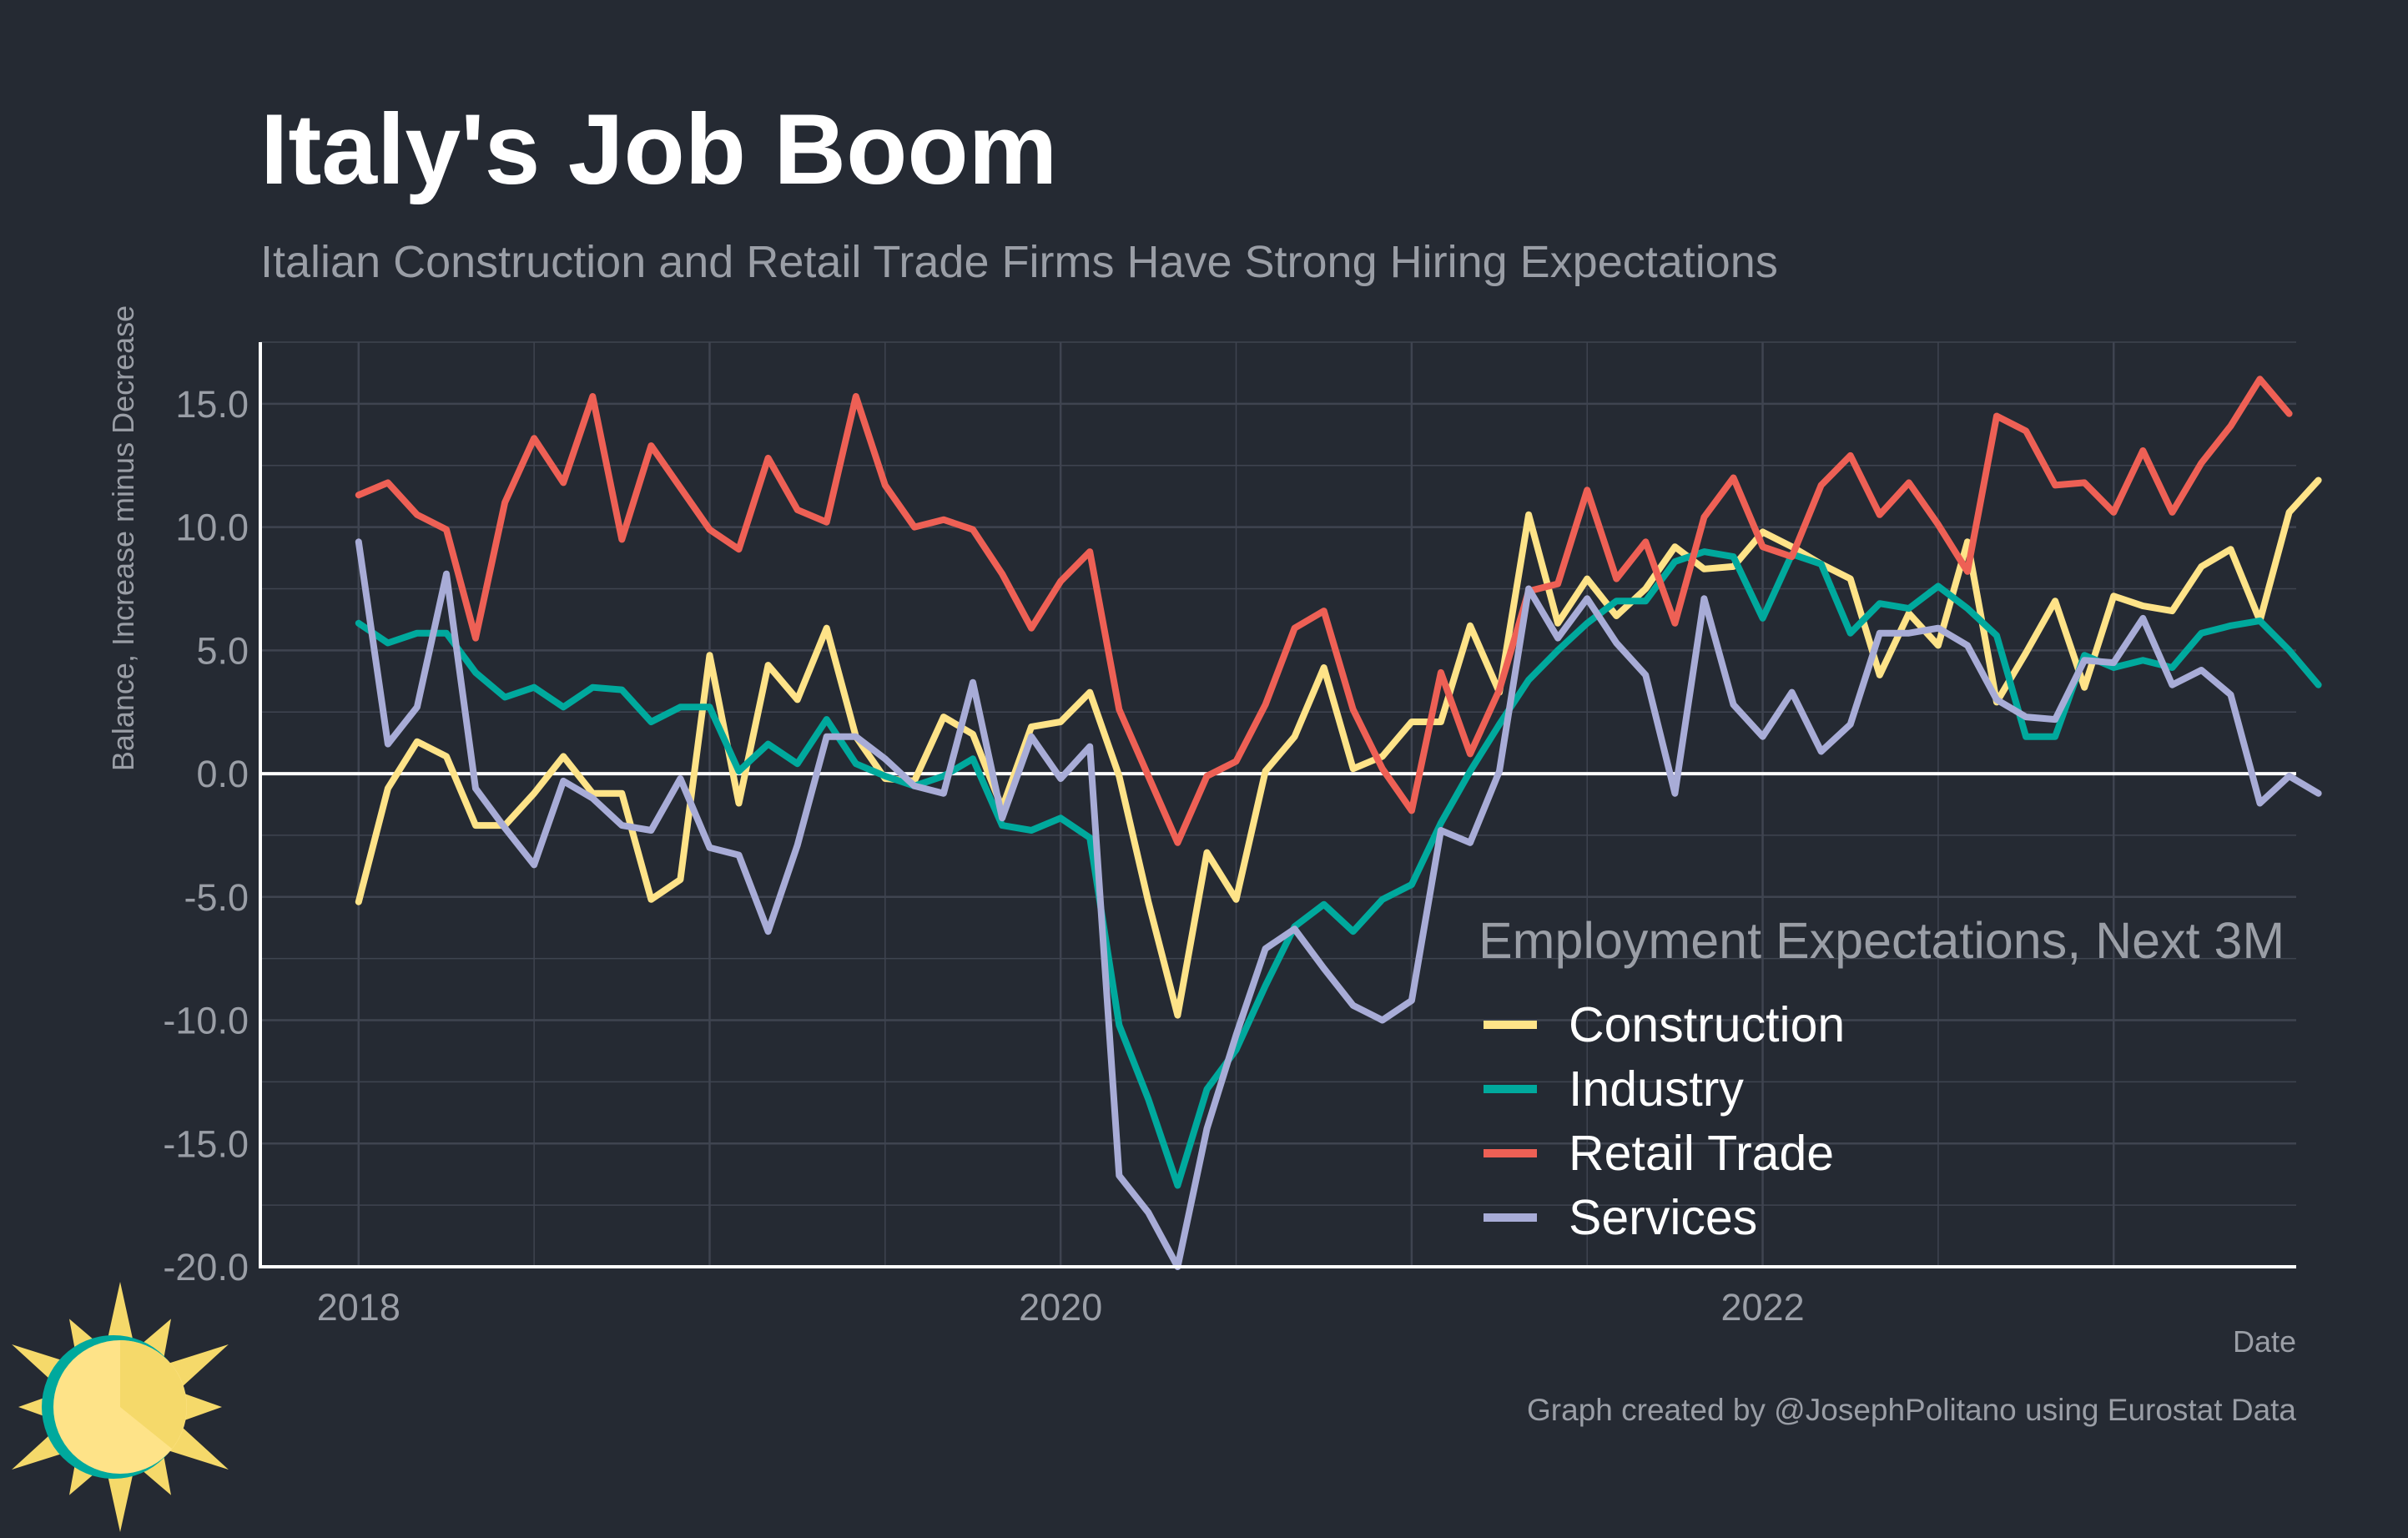 This screenshot has height=1538, width=2408. What do you see at coordinates (658, 149) in the screenshot?
I see `chart-title: Italy's Job Boom` at bounding box center [658, 149].